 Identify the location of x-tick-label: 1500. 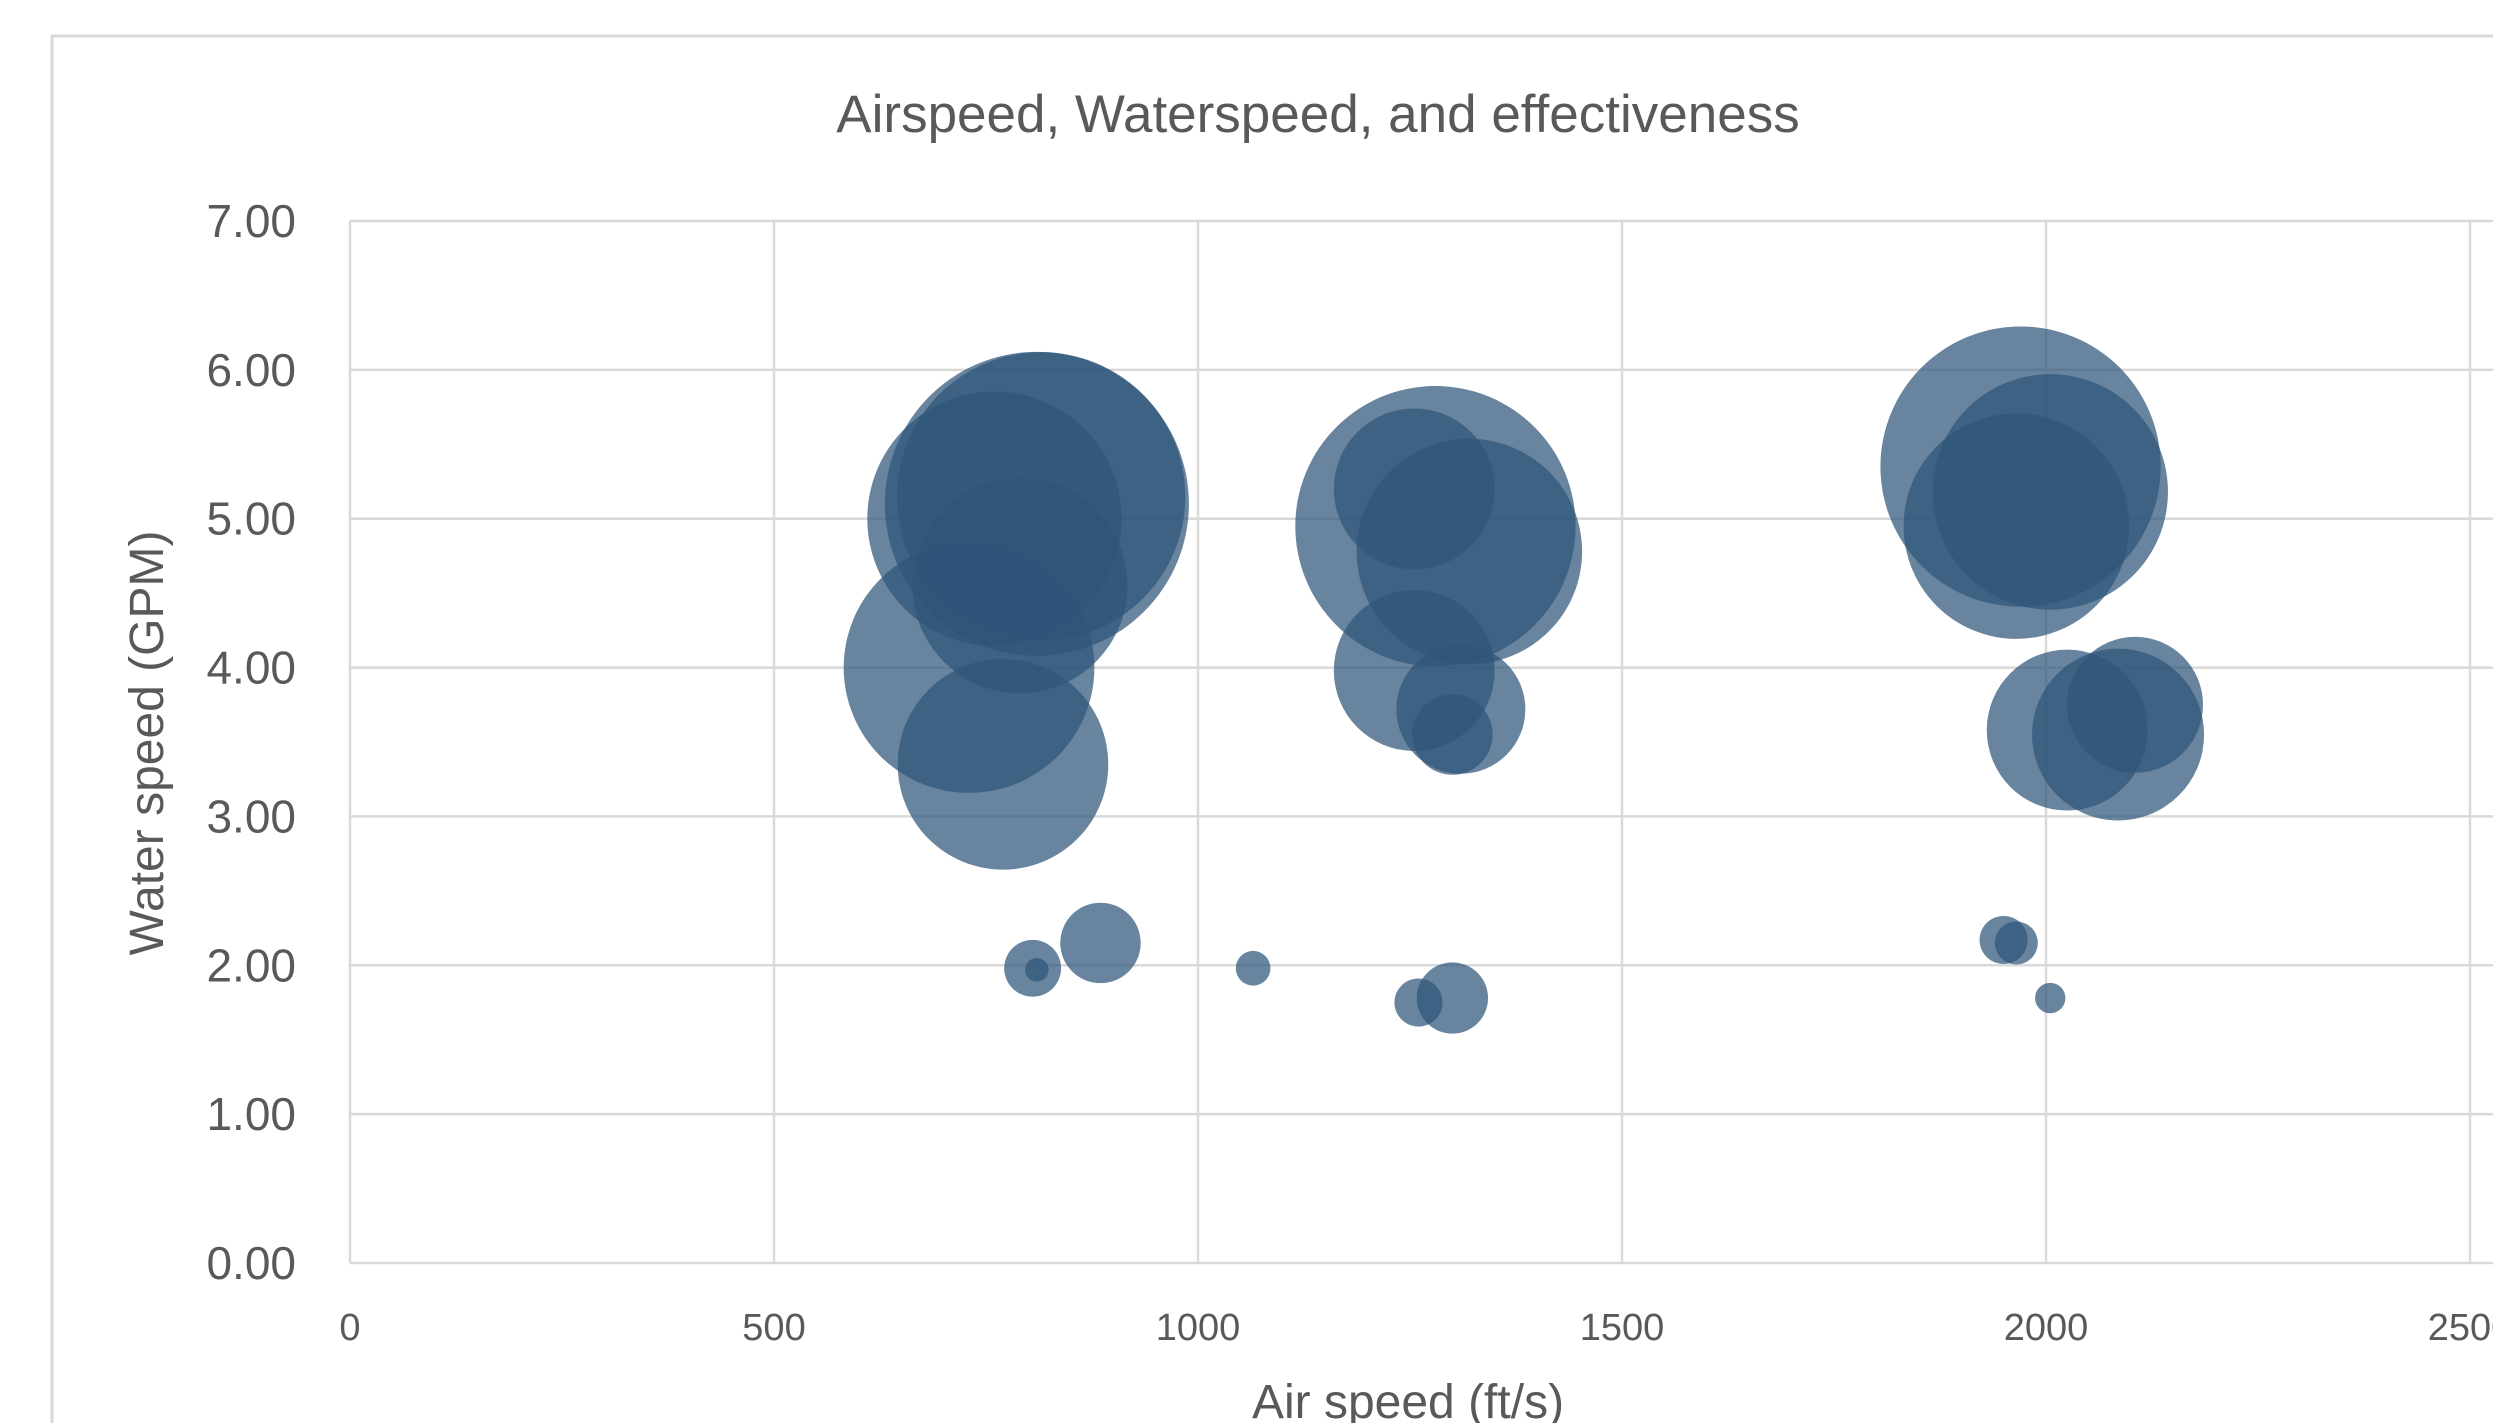
(1622, 1328).